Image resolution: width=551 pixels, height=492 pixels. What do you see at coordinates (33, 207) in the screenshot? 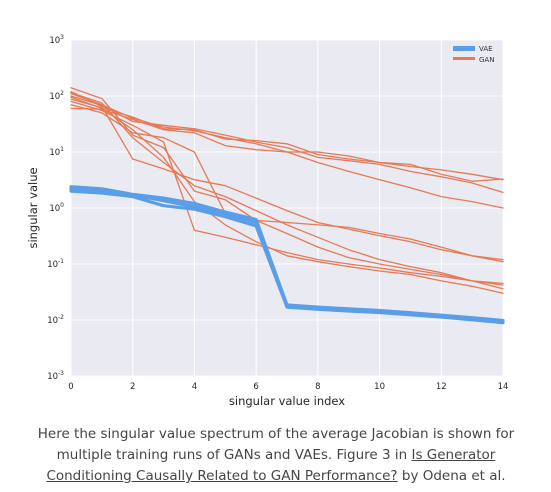
I see `y-axis-label: singular value` at bounding box center [33, 207].